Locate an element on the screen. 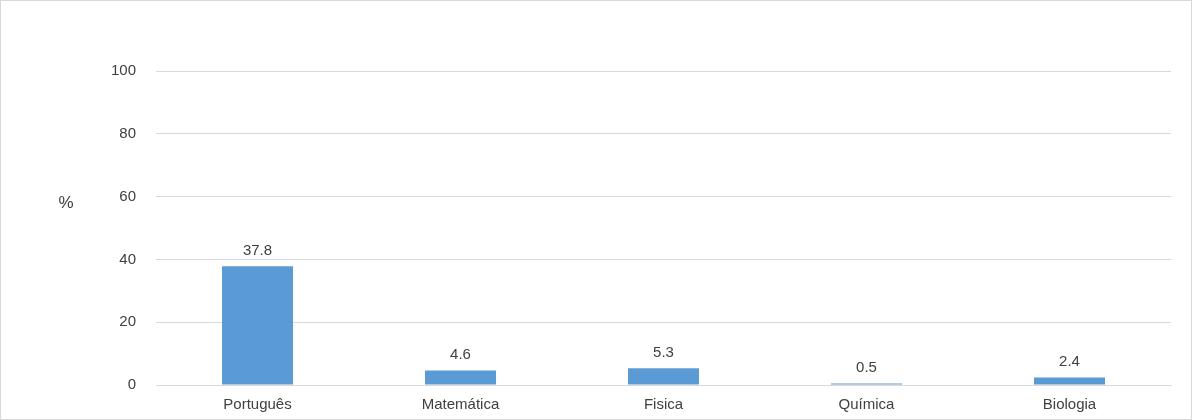 This screenshot has width=1192, height=420. data-label: 2.4 is located at coordinates (1069, 361).